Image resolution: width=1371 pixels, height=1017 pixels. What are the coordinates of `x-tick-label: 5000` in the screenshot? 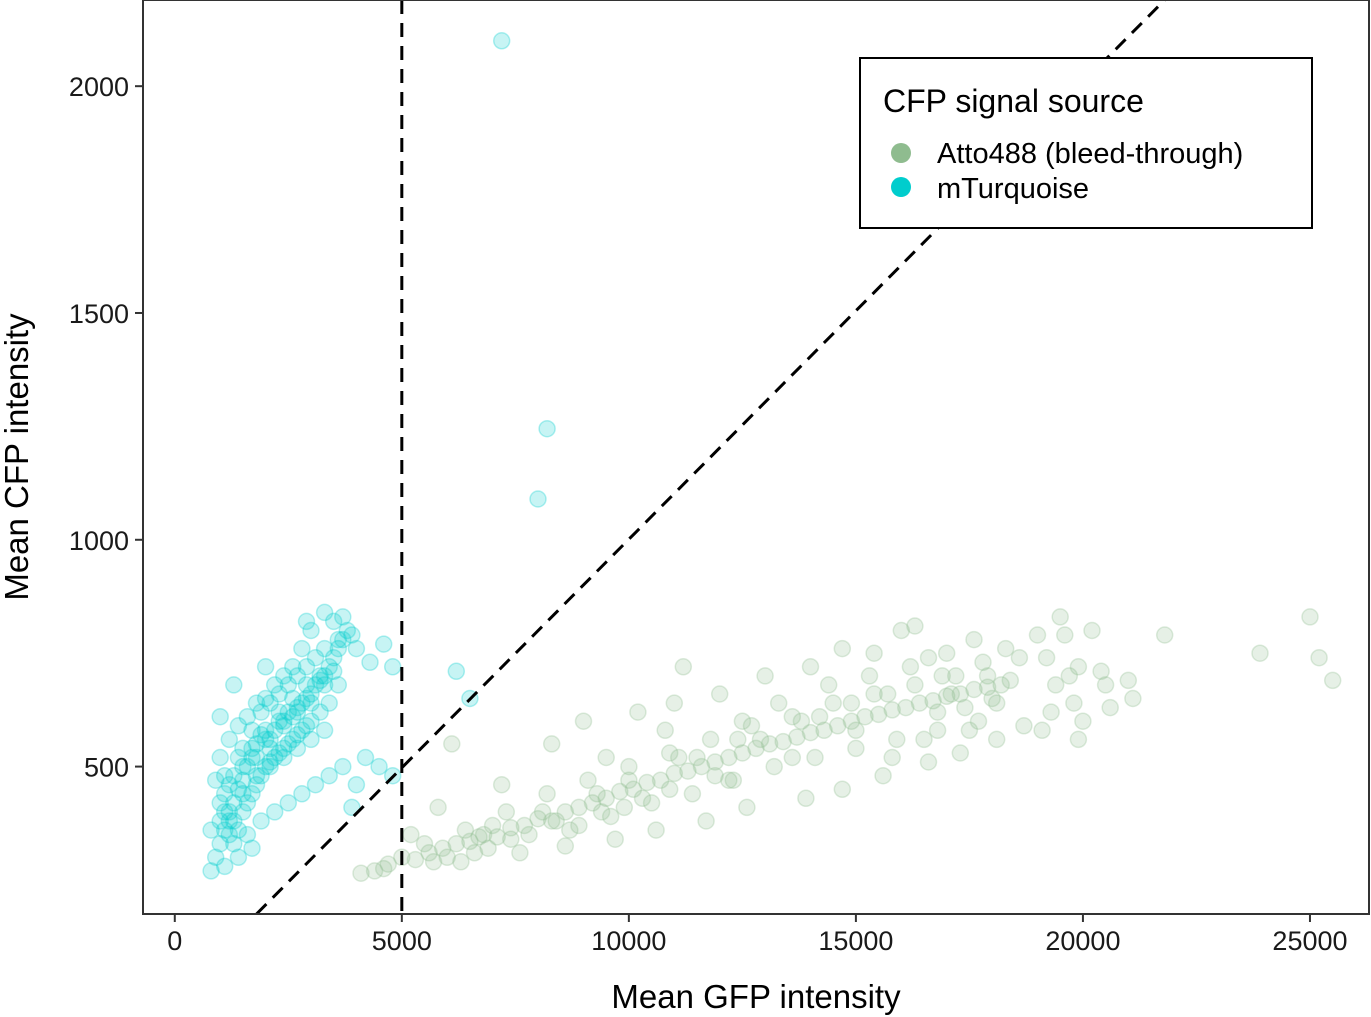 It's located at (402, 941).